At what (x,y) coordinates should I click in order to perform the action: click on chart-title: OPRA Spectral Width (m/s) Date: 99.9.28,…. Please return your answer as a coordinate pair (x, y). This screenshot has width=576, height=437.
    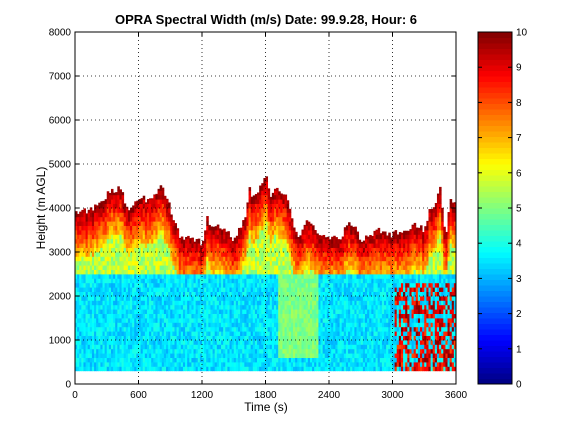
    Looking at the image, I should click on (266, 19).